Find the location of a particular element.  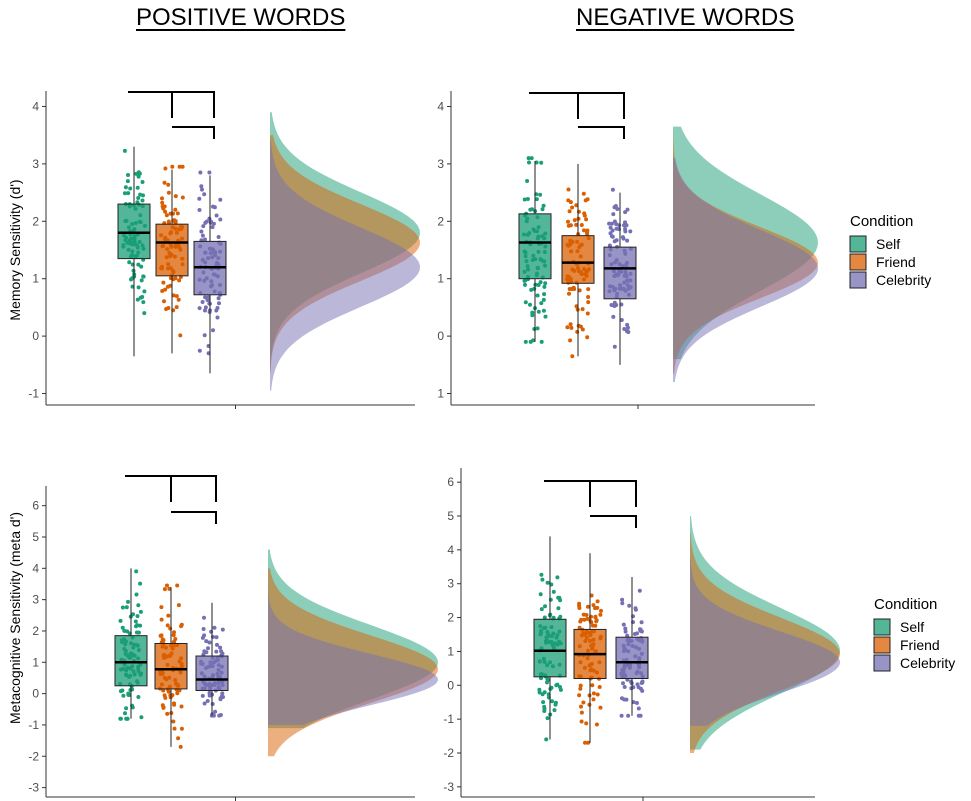

y-tick-label: -3 is located at coordinates (33, 788).